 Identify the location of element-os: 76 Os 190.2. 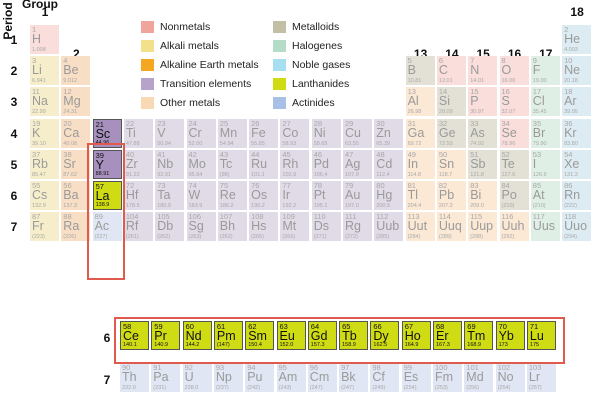
(264, 195).